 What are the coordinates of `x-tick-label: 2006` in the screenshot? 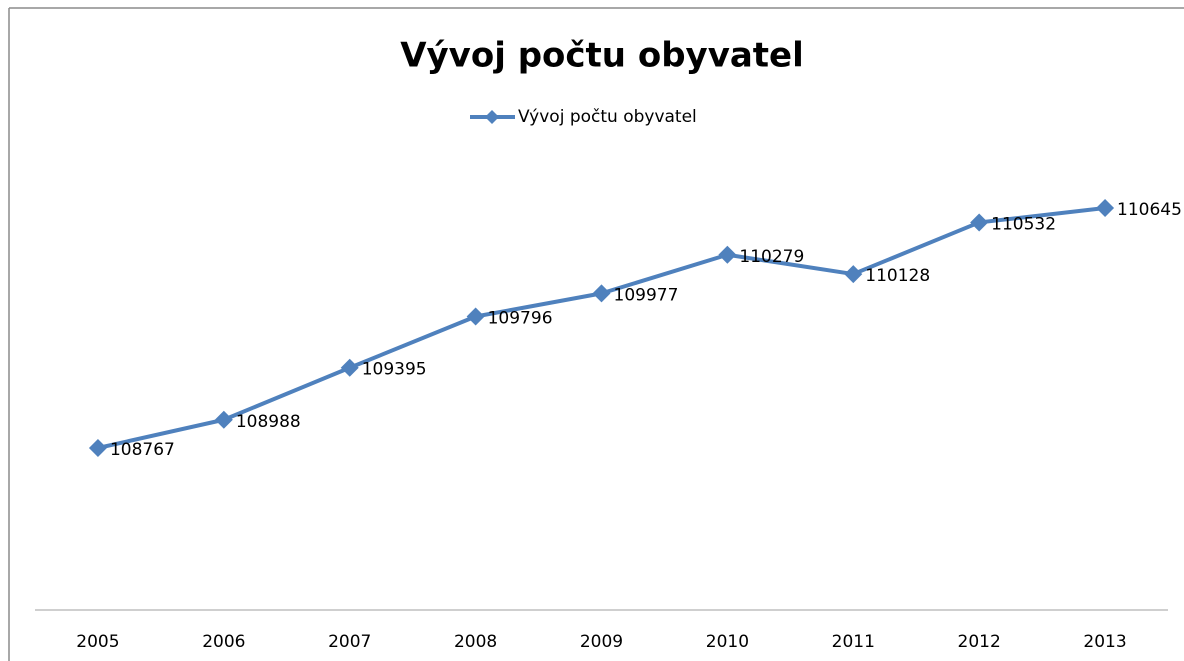 It's located at (223, 642).